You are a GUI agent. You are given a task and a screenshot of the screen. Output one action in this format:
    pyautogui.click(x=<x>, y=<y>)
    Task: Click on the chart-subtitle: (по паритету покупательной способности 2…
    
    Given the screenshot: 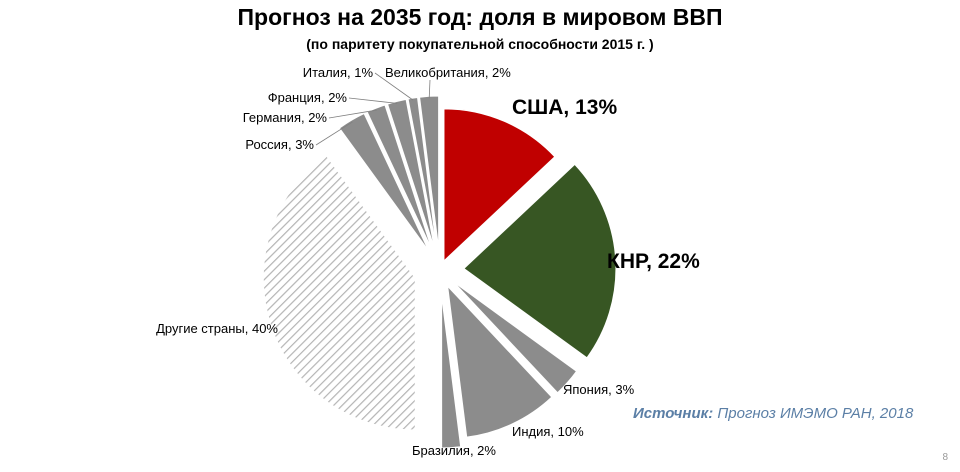 What is the action you would take?
    pyautogui.click(x=480, y=44)
    